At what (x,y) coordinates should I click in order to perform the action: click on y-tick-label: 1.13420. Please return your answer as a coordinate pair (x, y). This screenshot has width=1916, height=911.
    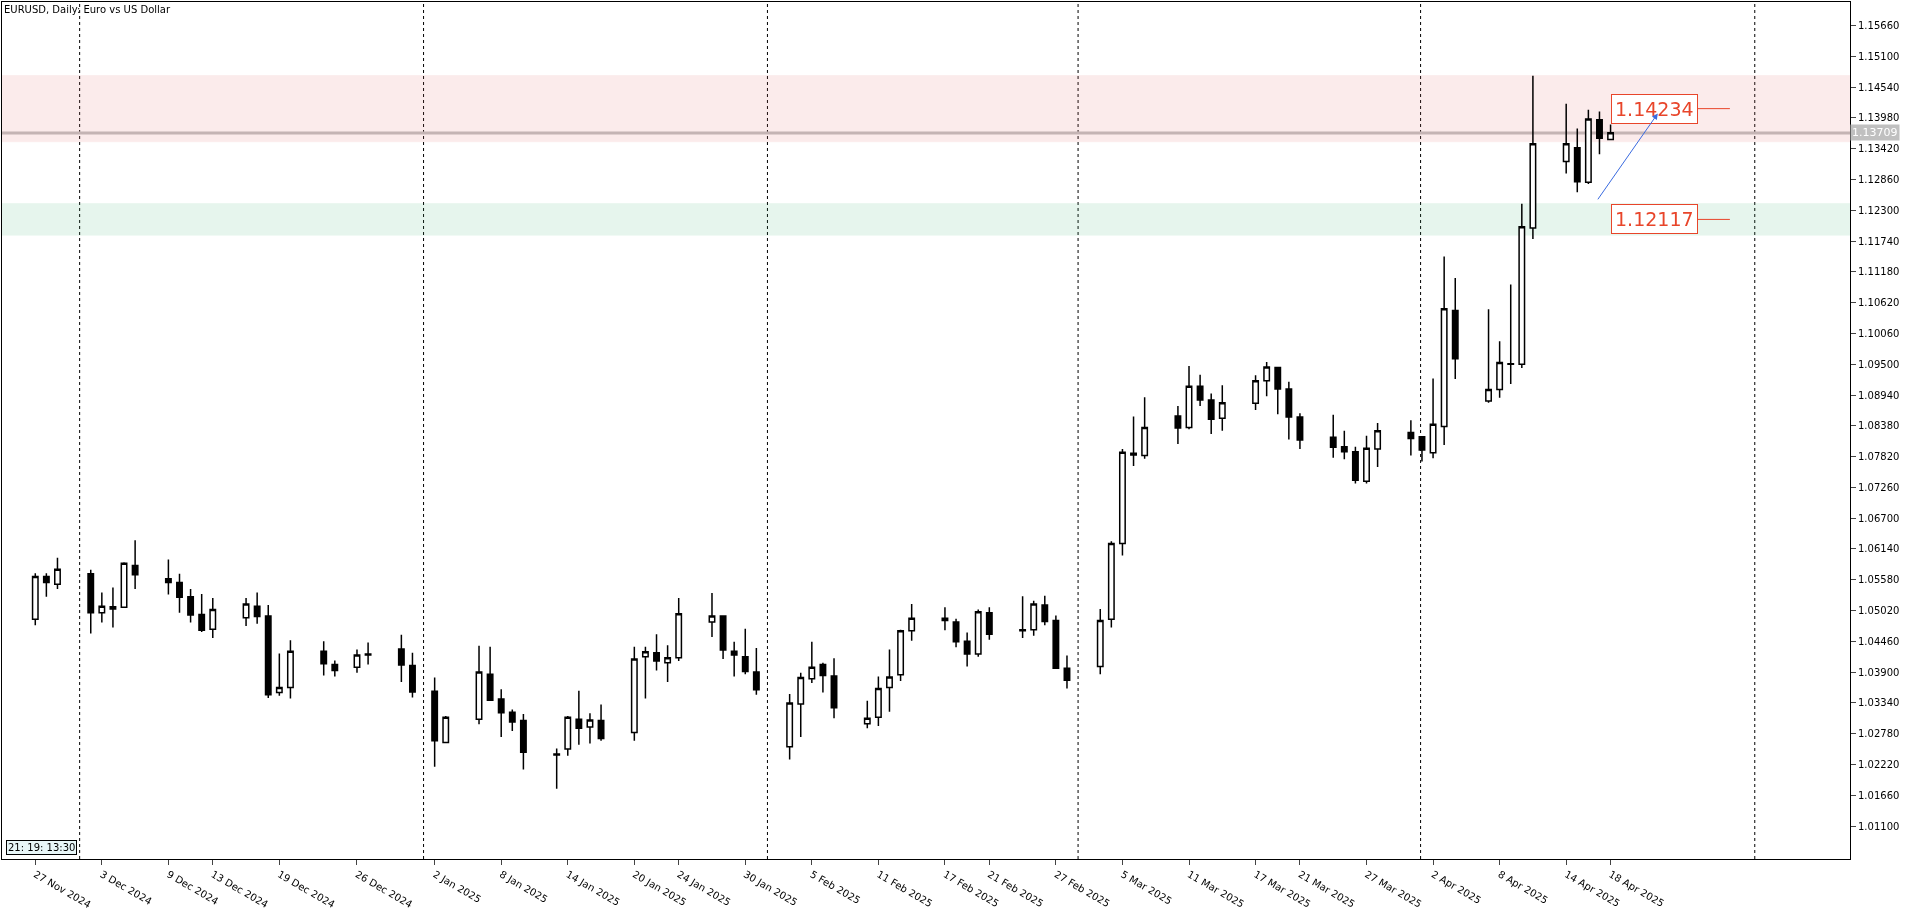
    Looking at the image, I should click on (1879, 149).